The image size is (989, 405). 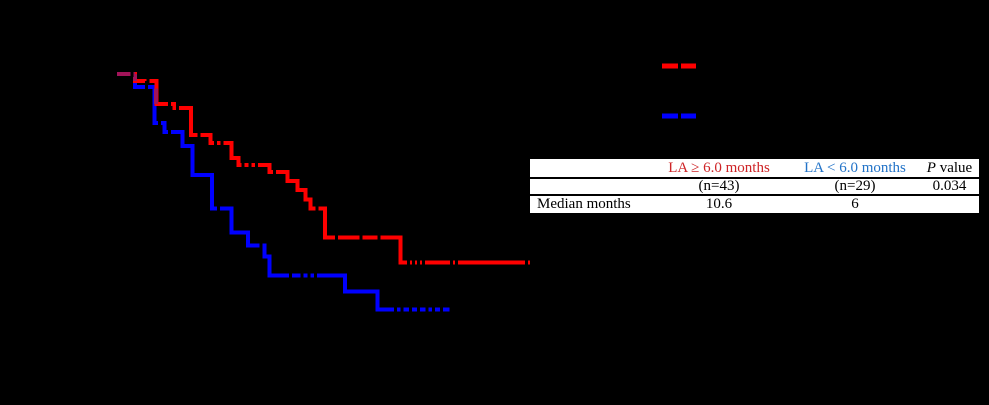 What do you see at coordinates (855, 167) in the screenshot?
I see `table-cell-group-blue-label: LA < 6.0 months` at bounding box center [855, 167].